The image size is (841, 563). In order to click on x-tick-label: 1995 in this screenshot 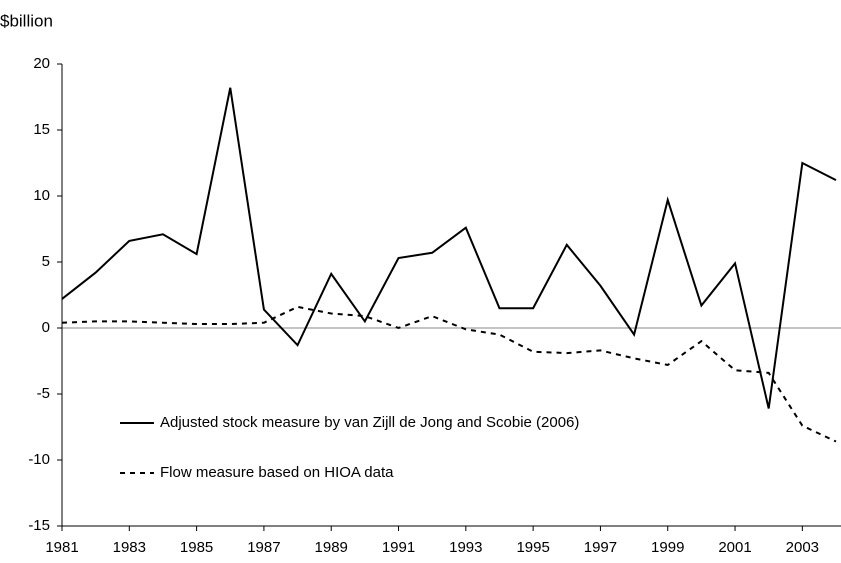, I will do `click(532, 547)`.